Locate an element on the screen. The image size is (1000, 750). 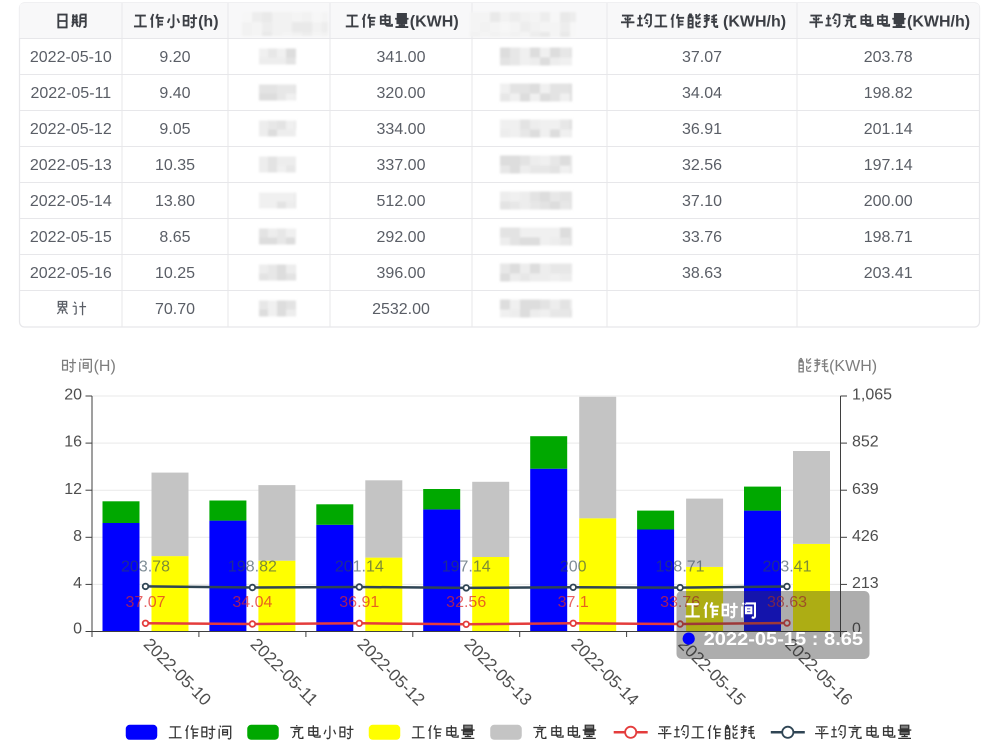
svg-text: 292.00 is located at coordinates (401, 237).